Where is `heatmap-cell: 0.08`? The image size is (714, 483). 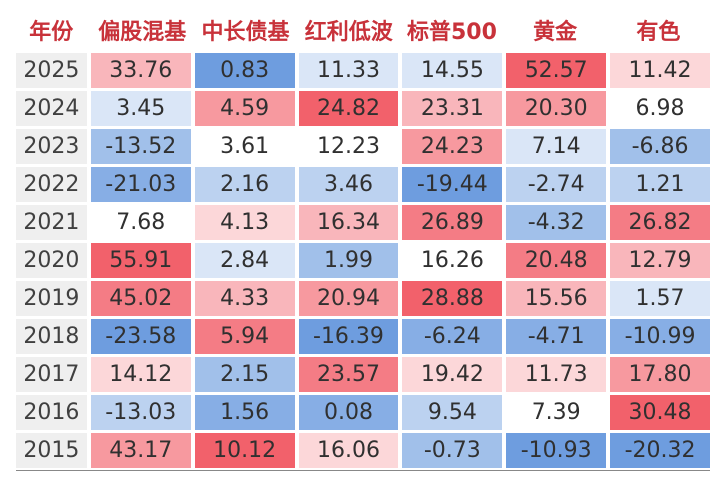 heatmap-cell: 0.08 is located at coordinates (348, 412).